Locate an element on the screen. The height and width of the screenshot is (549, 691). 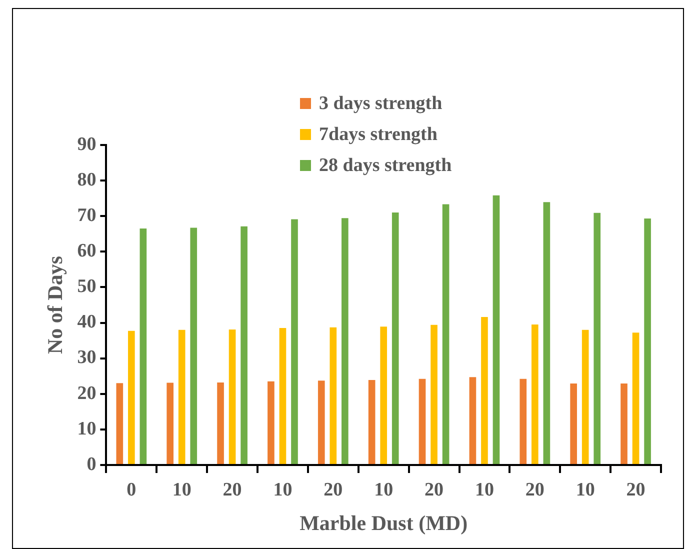
y-tick-label: 20 is located at coordinates (86, 393).